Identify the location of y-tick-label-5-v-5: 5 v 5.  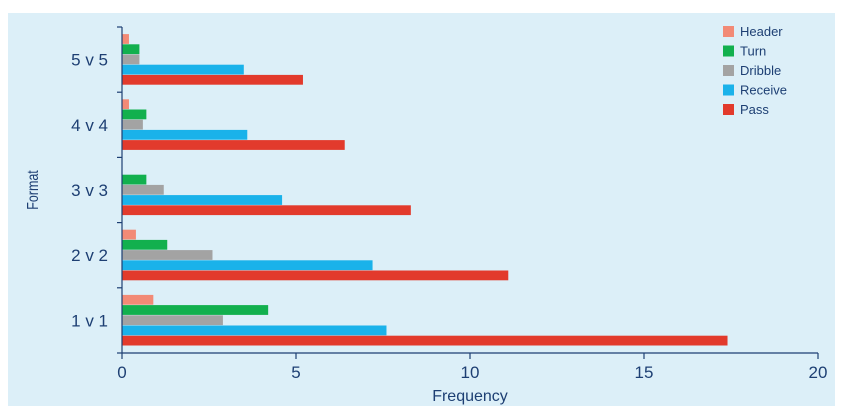
(89, 60).